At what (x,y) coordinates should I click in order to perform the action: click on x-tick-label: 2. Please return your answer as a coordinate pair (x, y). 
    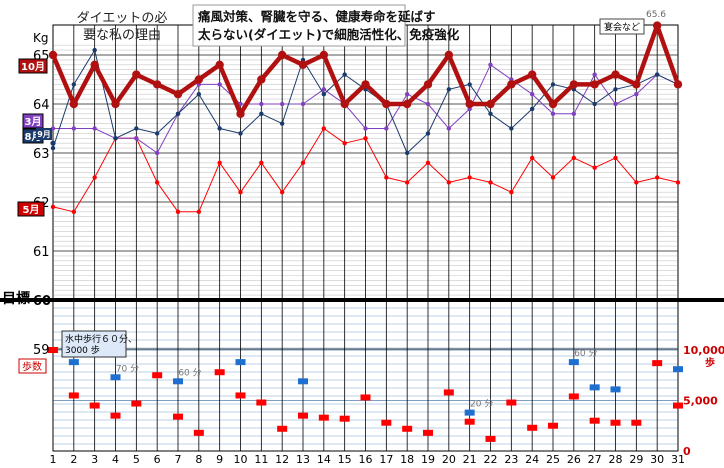
    Looking at the image, I should click on (73, 459).